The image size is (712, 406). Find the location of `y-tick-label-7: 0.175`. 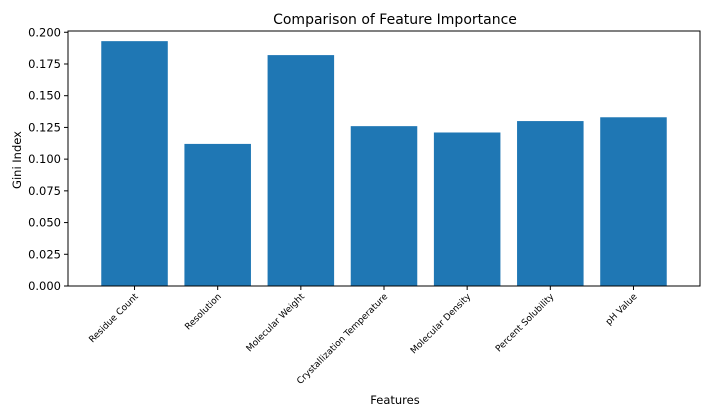

y-tick-label-7: 0.175 is located at coordinates (44, 64).